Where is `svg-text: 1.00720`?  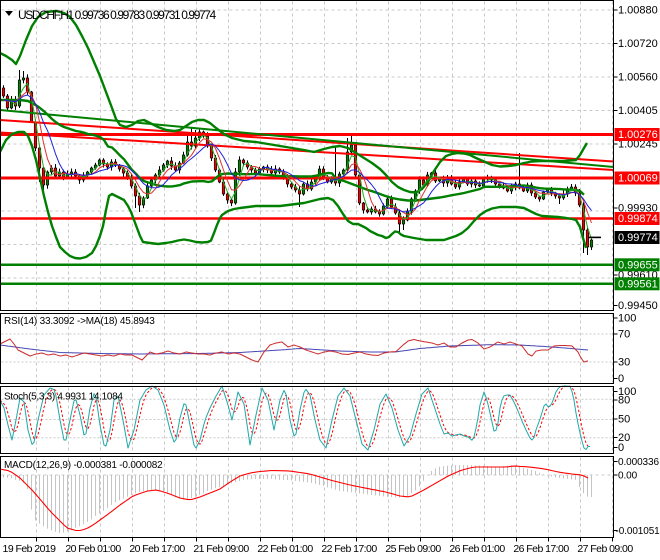
svg-text: 1.00720 is located at coordinates (638, 44).